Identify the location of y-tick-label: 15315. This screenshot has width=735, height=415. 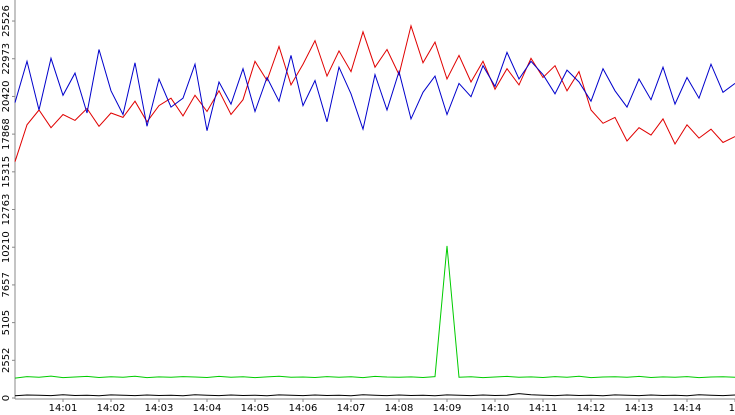
(6, 172).